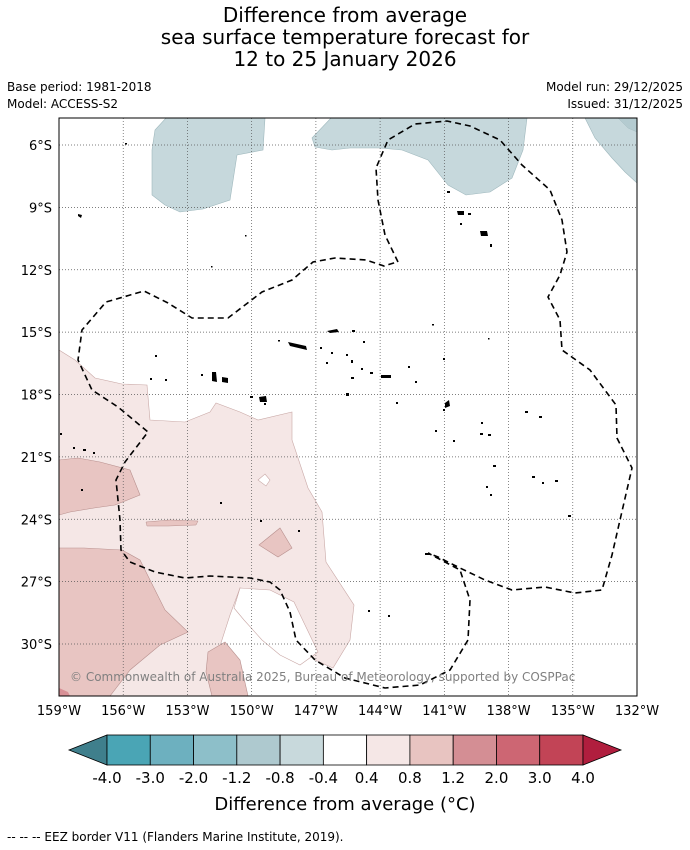 The image size is (690, 850). What do you see at coordinates (602, 750) in the screenshot?
I see `colorbar-extend-high` at bounding box center [602, 750].